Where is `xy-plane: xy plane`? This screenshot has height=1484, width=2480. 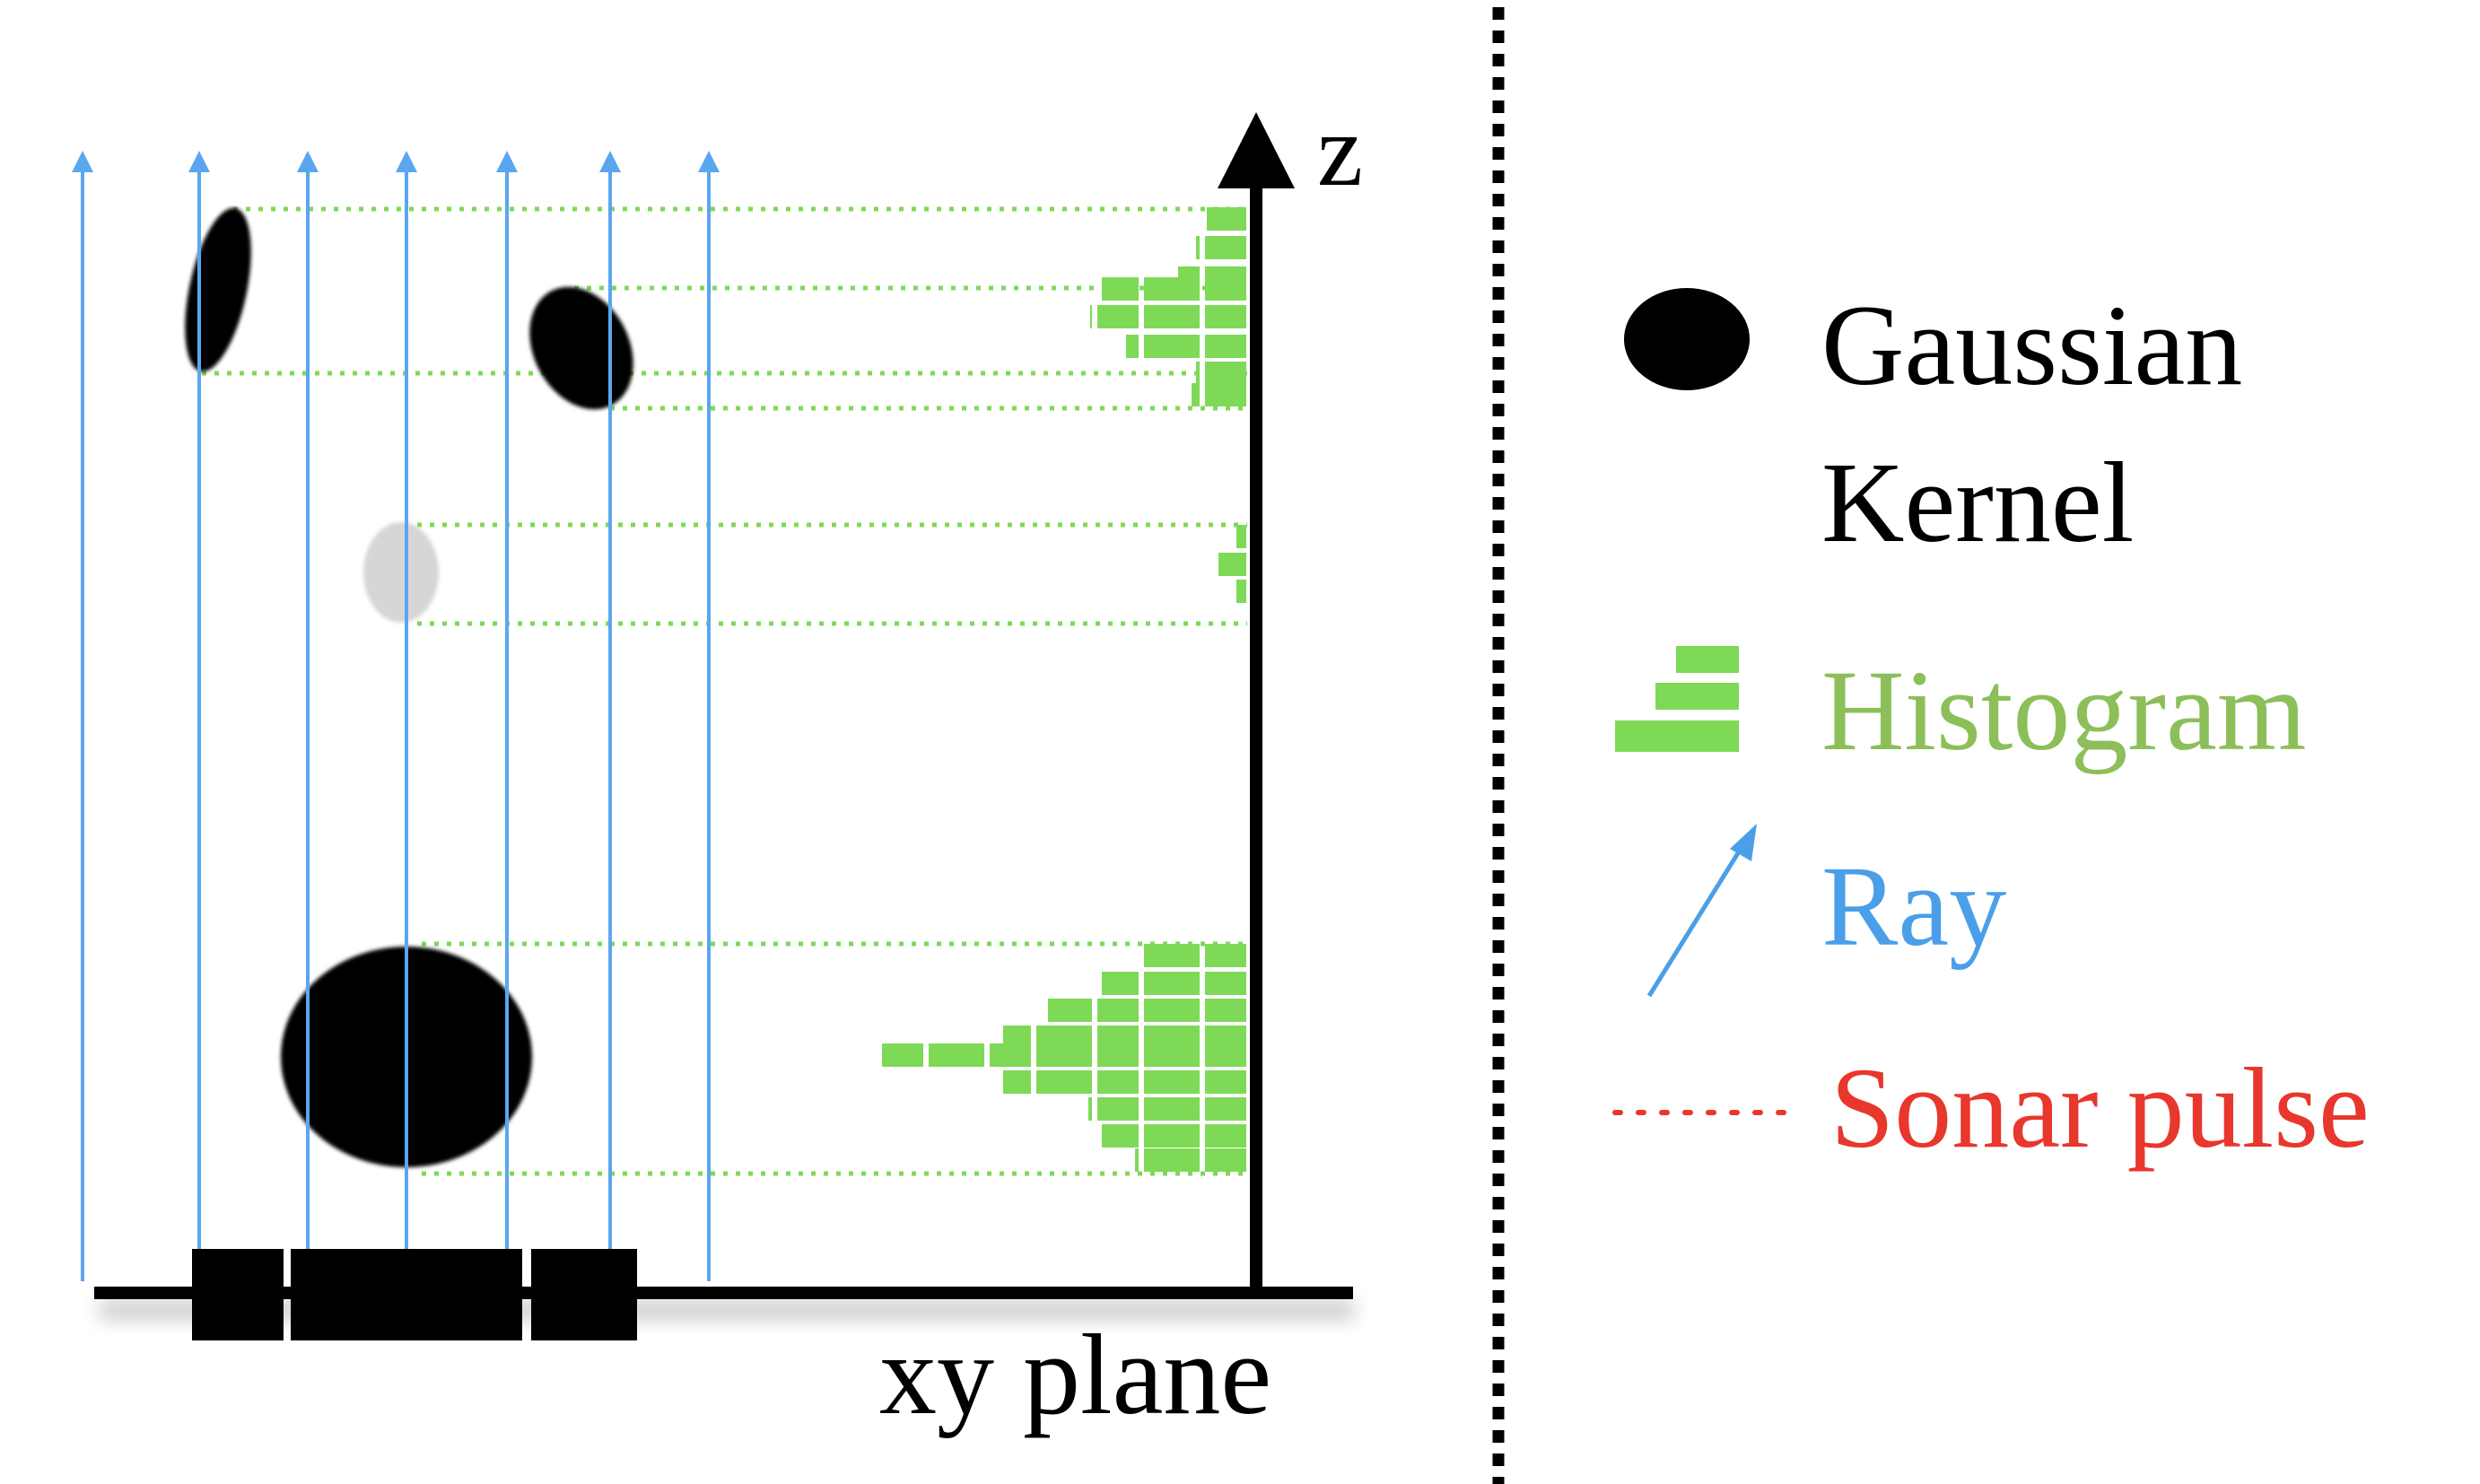
xy-plane: xy plane is located at coordinates (723, 1343).